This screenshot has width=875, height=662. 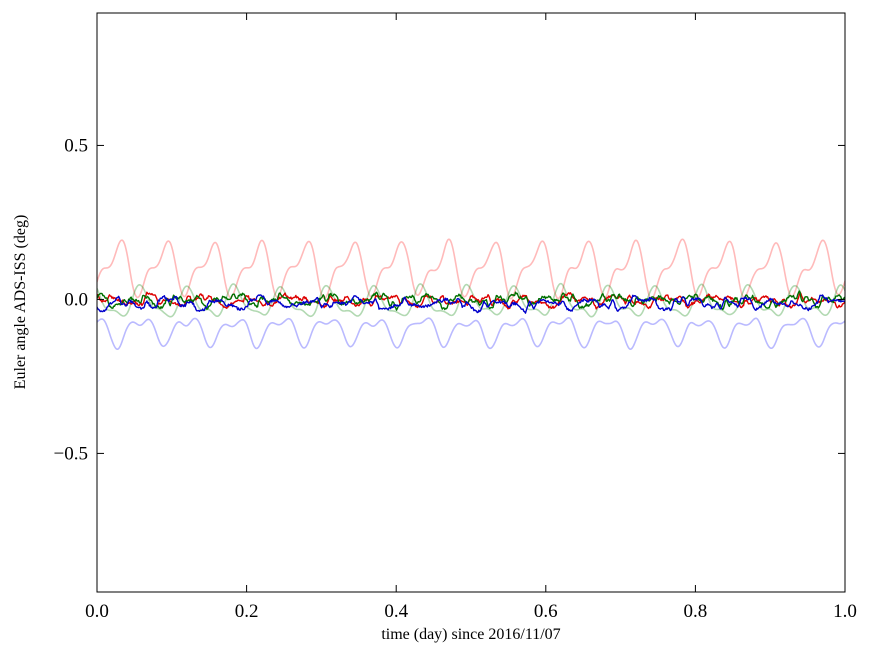 What do you see at coordinates (471, 634) in the screenshot?
I see `x-axis-title: time (day) since 2016/11/07` at bounding box center [471, 634].